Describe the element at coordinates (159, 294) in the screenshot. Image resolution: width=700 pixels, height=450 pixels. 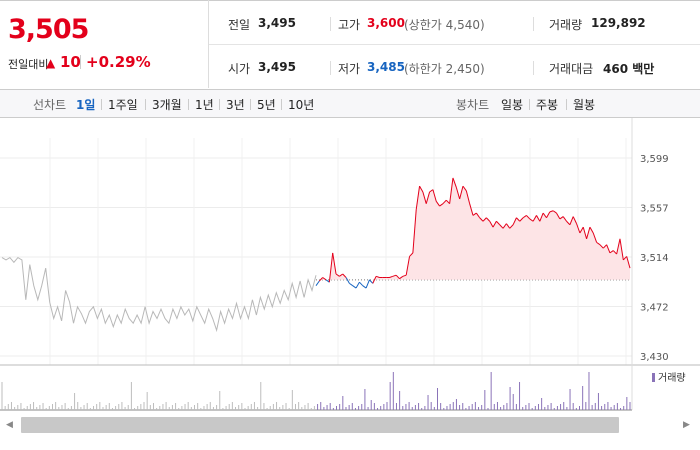
I see `previous-day-line` at that location.